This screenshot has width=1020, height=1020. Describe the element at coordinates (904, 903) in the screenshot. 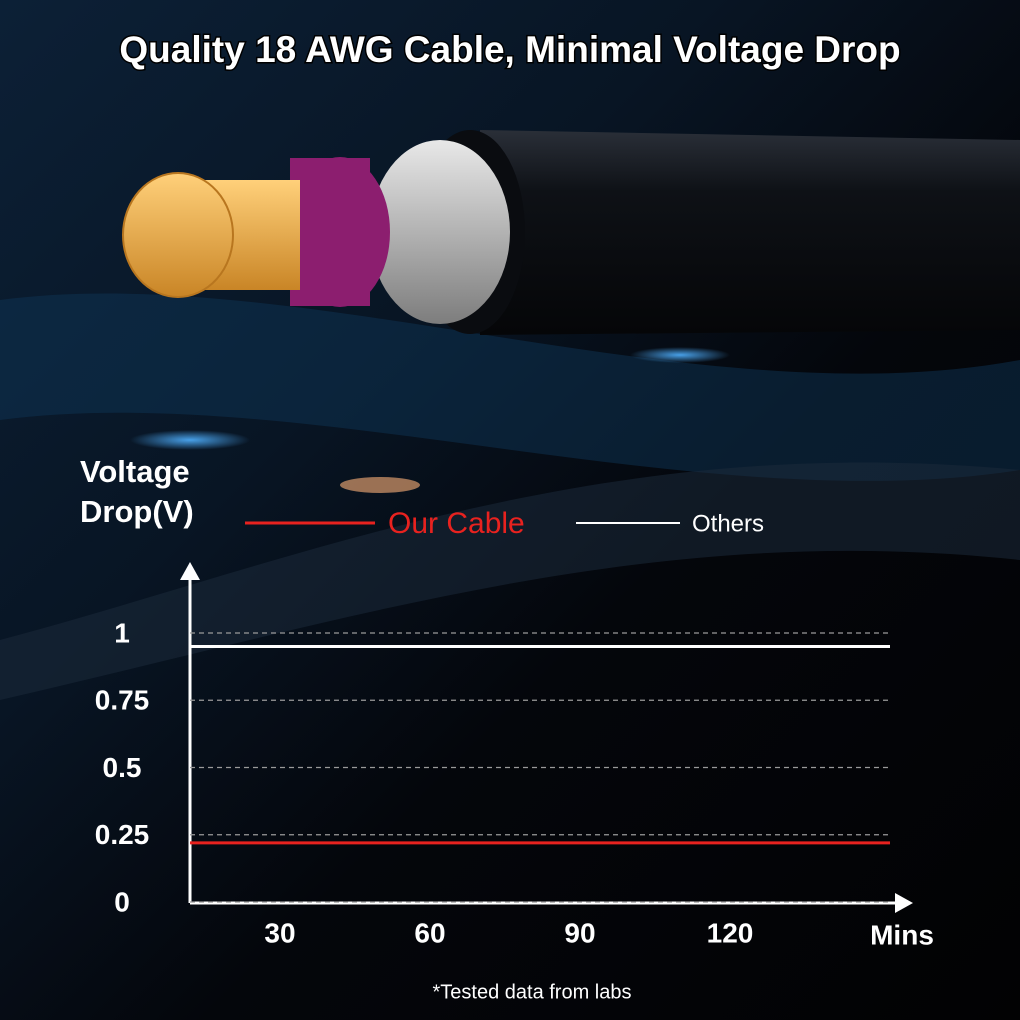

I see `x-axis-arrow` at that location.